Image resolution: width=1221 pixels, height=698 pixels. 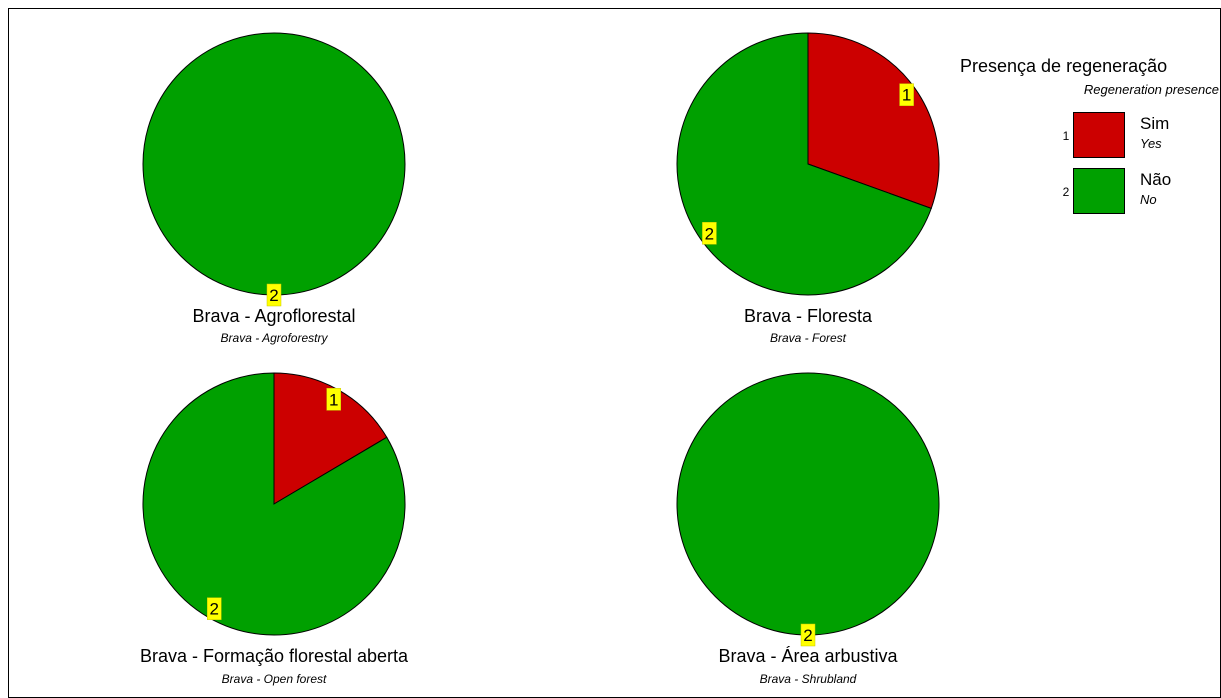 I want to click on legend-label: Sim, so click(x=1155, y=123).